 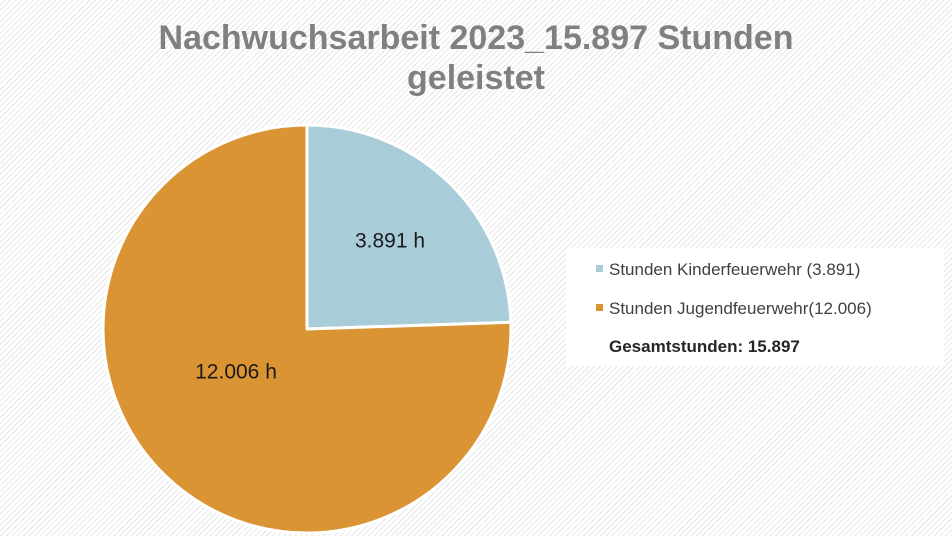 I want to click on chart-title-line-2: geleistet, so click(x=476, y=78).